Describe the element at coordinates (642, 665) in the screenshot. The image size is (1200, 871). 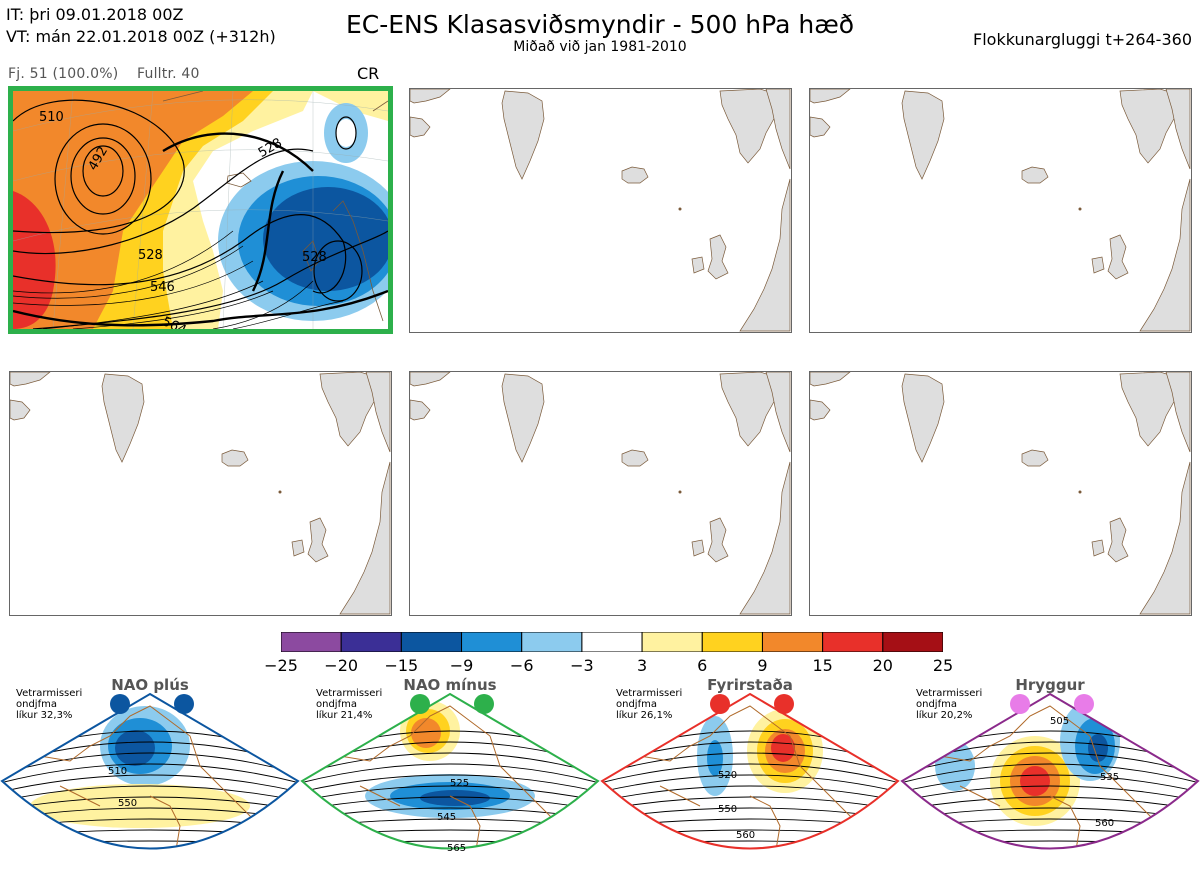
I see `colorbar-tick-label: 3` at that location.